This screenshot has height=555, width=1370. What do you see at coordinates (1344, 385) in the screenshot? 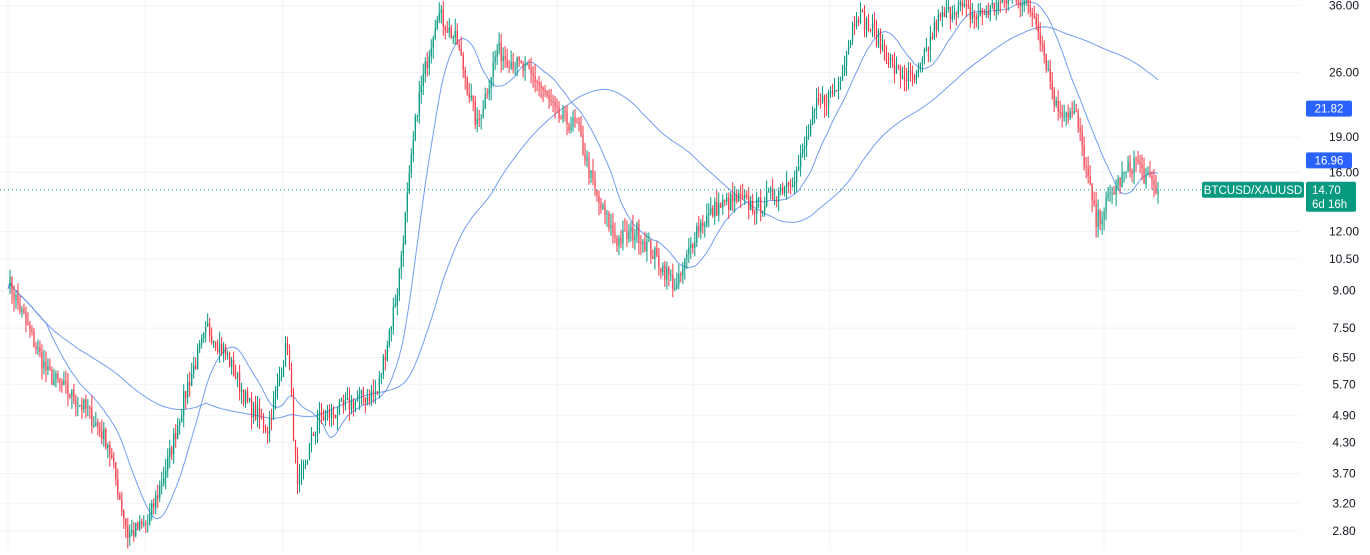
I see `y-tick-label: 5.70` at bounding box center [1344, 385].